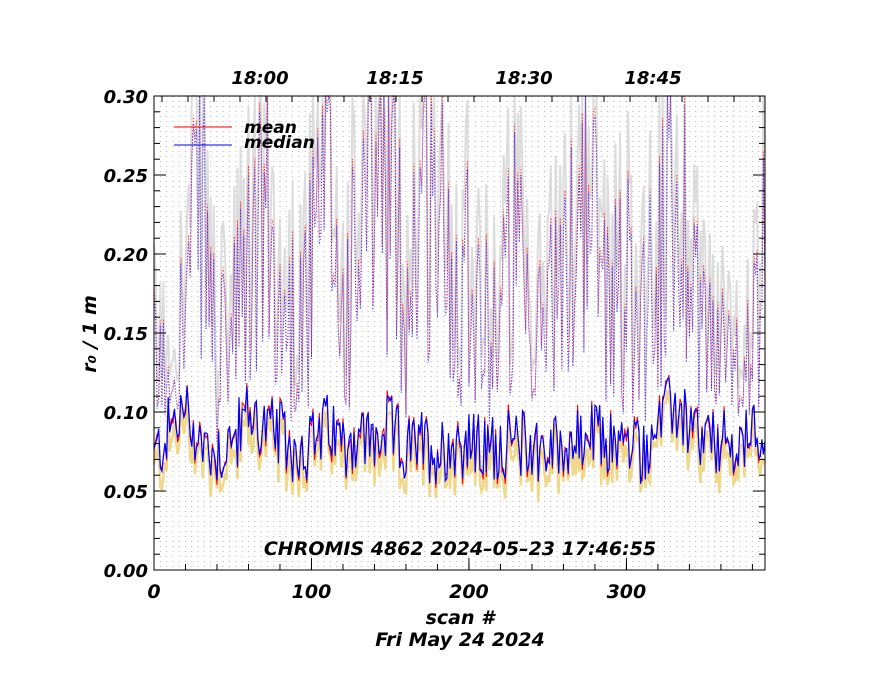 The width and height of the screenshot is (880, 680). Describe the element at coordinates (270, 128) in the screenshot. I see `legend-mean-label: mean` at that location.